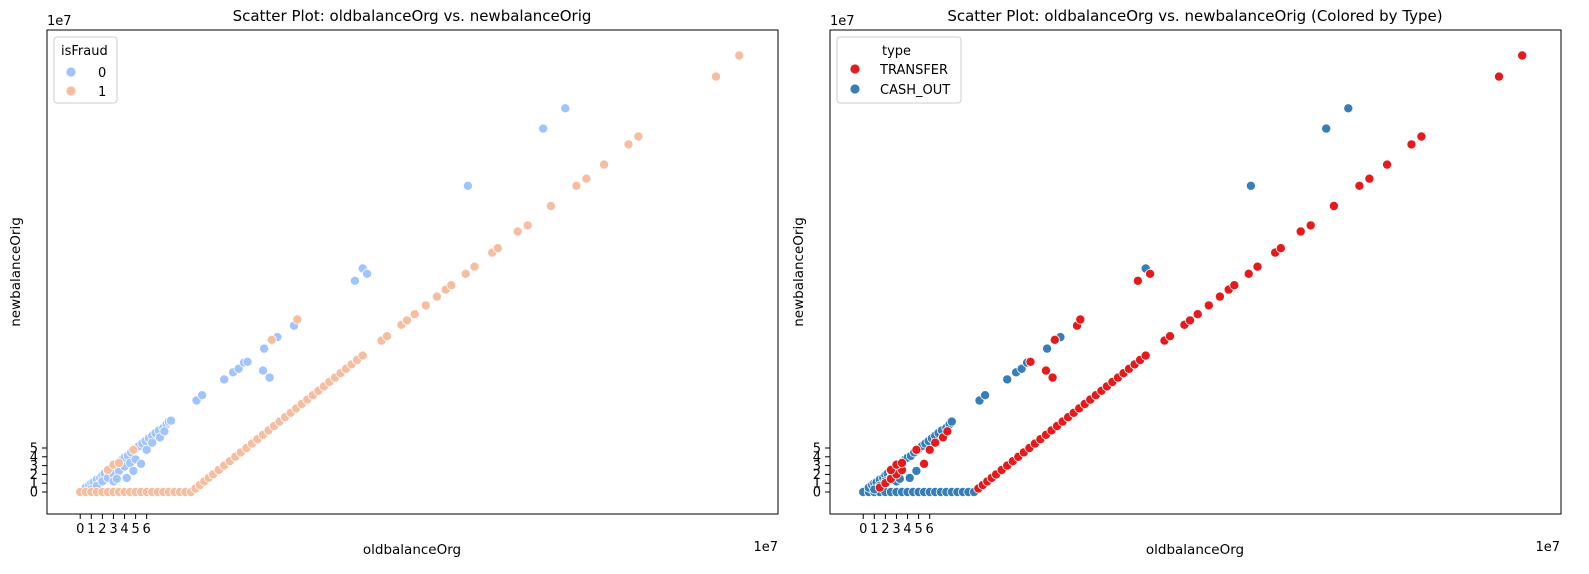 This screenshot has height=574, width=1589. I want to click on x-tick-label: 0, so click(80, 529).